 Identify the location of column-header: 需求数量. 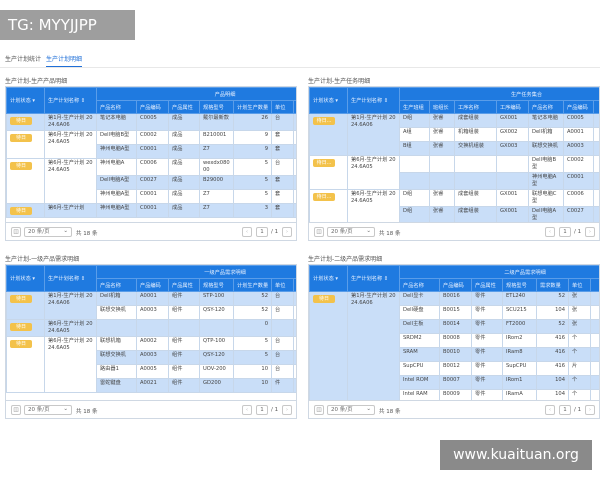
(552, 285).